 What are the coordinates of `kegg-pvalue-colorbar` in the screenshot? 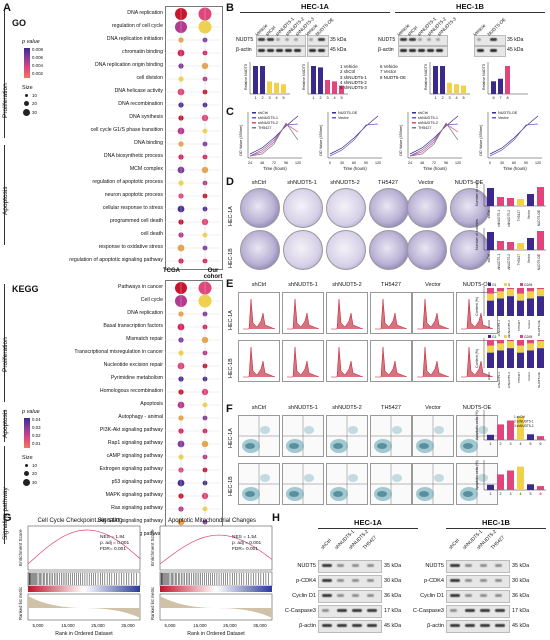 It's located at (27, 433).